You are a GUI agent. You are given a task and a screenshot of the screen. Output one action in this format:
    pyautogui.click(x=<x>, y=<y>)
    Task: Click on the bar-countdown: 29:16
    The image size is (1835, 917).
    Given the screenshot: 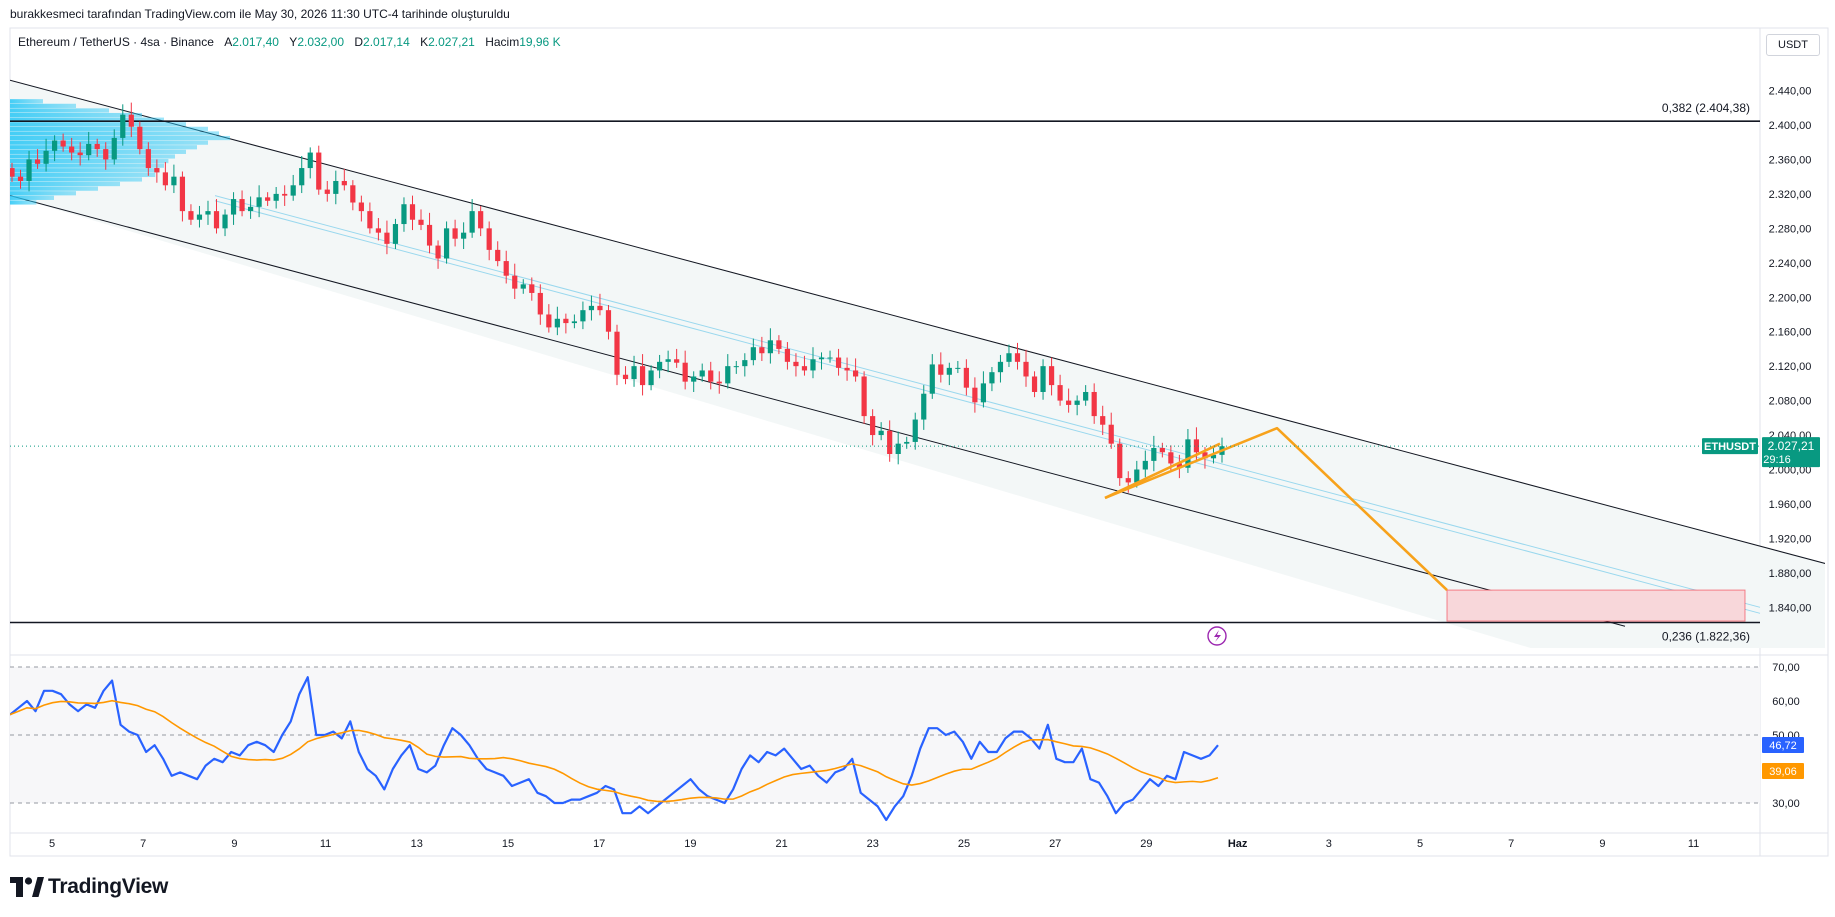 What is the action you would take?
    pyautogui.click(x=1777, y=460)
    